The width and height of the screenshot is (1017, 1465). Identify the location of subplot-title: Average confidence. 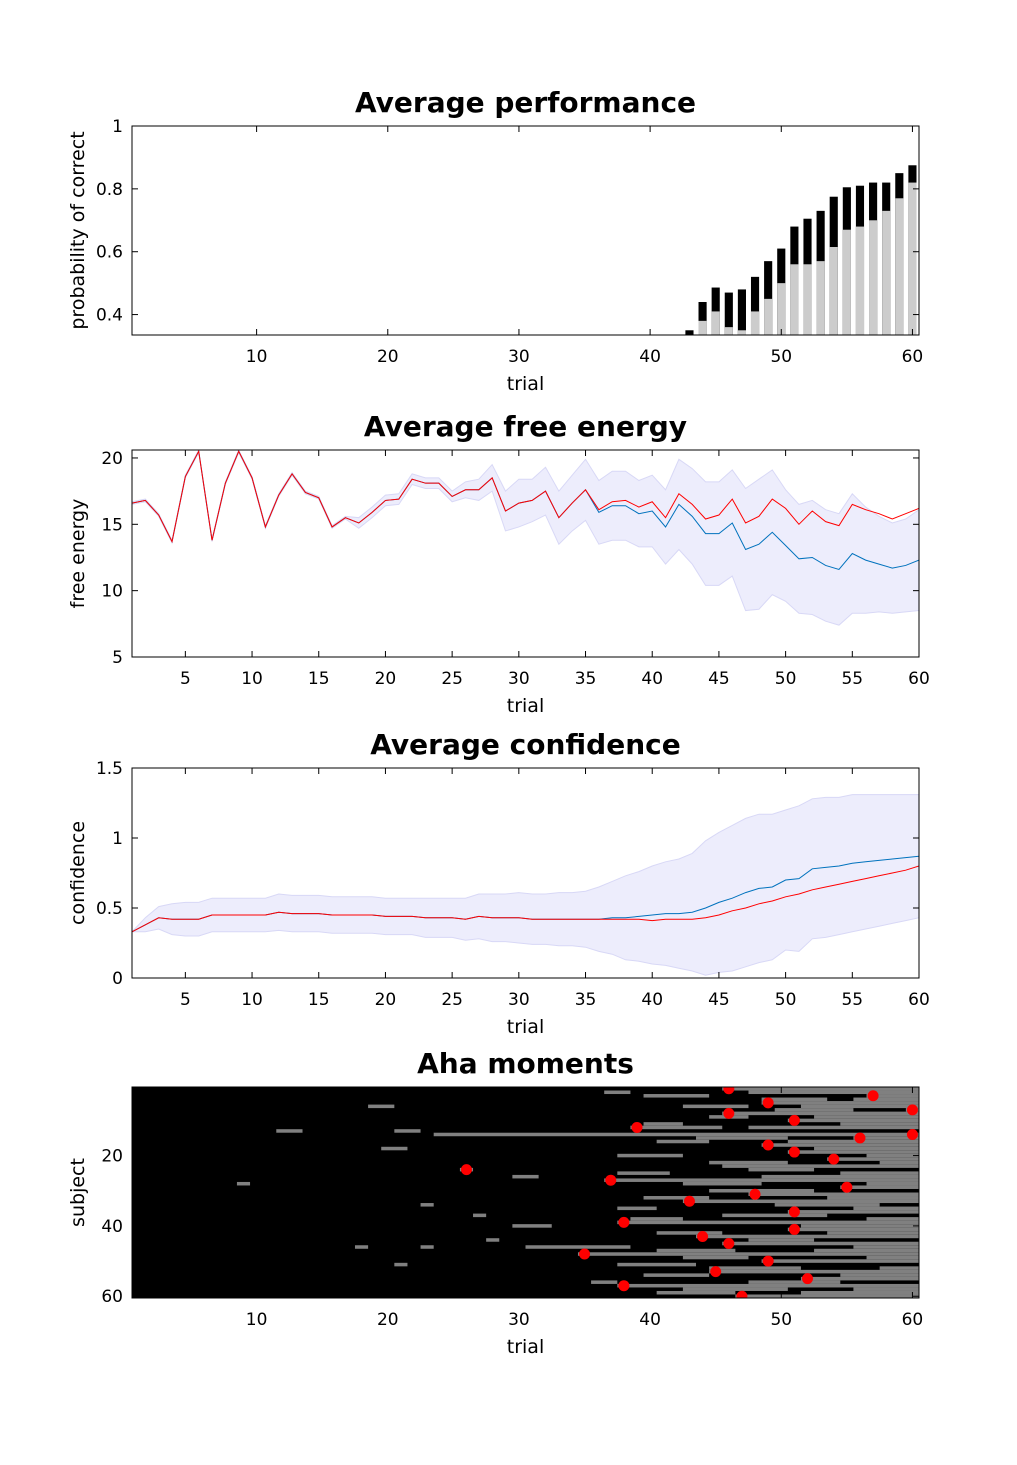
(525, 744).